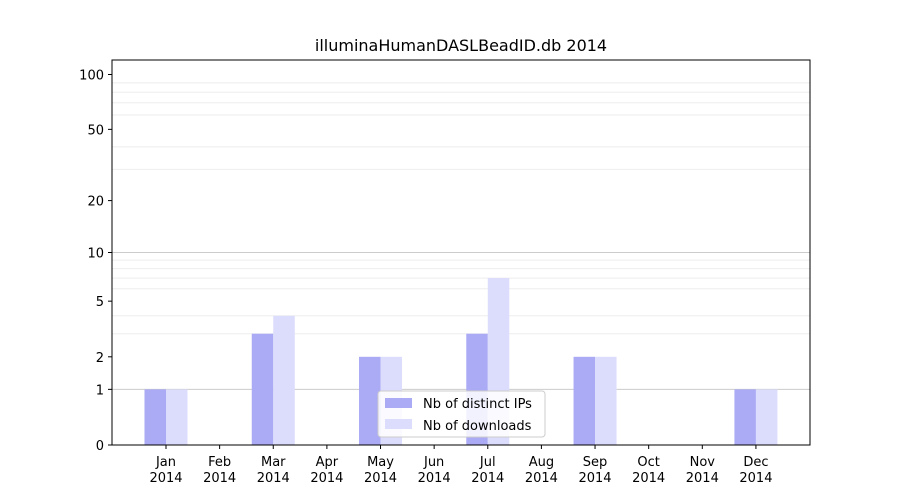 The width and height of the screenshot is (900, 500). Describe the element at coordinates (100, 446) in the screenshot. I see `y-tick-label: 0` at that location.